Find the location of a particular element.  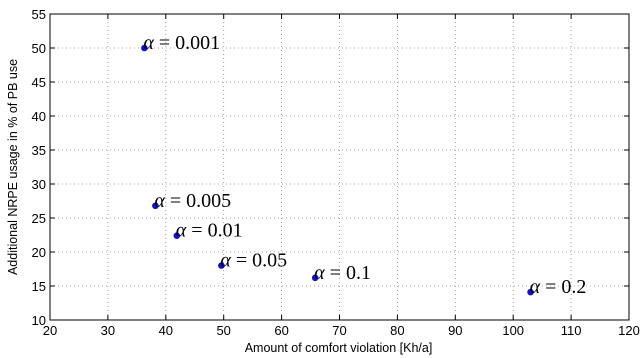

point-annotation: α = 0.1 is located at coordinates (342, 273).